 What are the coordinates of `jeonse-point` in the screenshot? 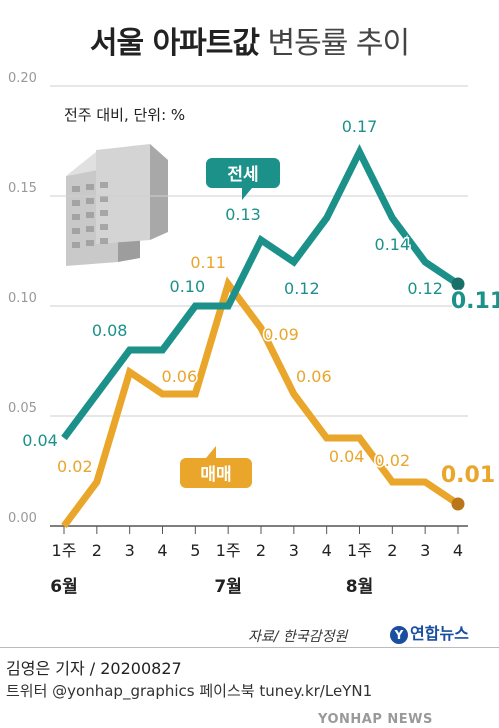 It's located at (458, 284).